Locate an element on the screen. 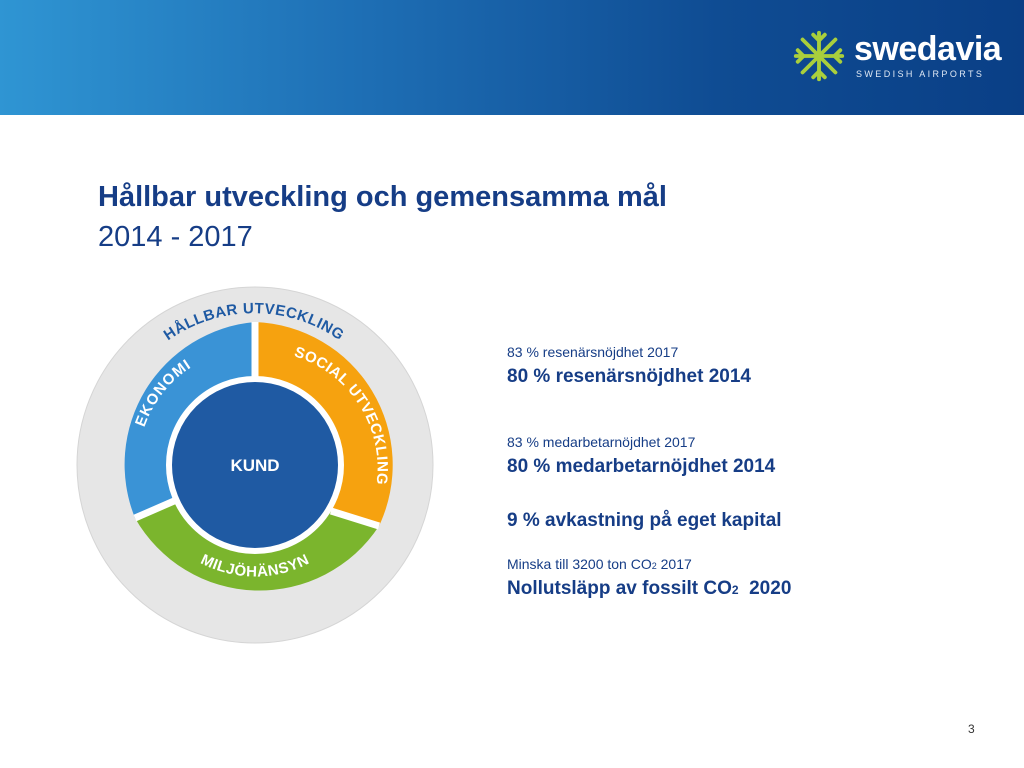  swedavia-logo: swedavia SWEDISH AIRPORTS is located at coordinates (896, 58).